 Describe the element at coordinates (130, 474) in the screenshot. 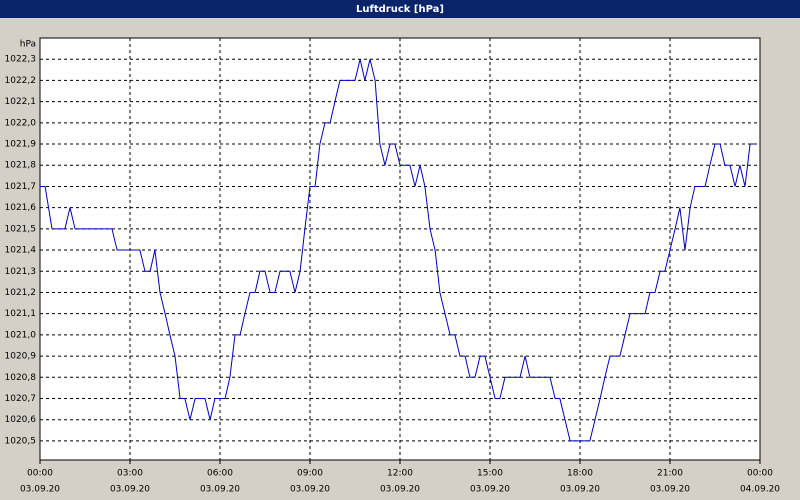

I see `x-tick-label: 03:00` at that location.